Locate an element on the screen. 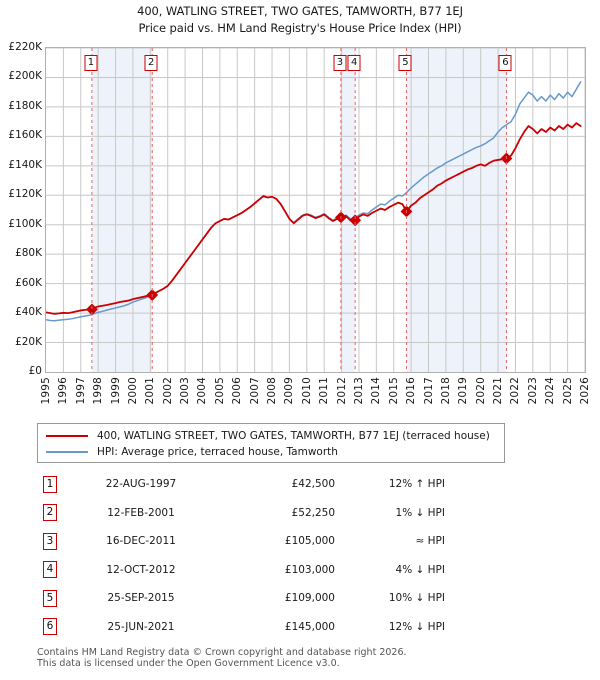 The height and width of the screenshot is (680, 600). row-number-badge: 1 is located at coordinates (50, 484).